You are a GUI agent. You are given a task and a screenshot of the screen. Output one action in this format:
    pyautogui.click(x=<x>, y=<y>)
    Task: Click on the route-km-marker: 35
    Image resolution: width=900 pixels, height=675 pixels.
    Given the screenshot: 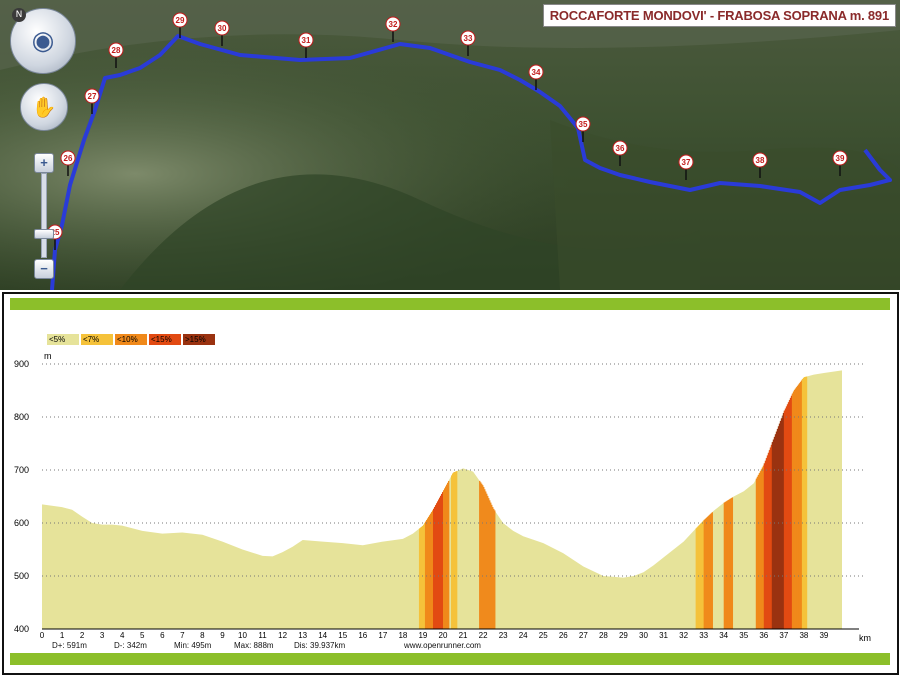 What is the action you would take?
    pyautogui.click(x=583, y=129)
    